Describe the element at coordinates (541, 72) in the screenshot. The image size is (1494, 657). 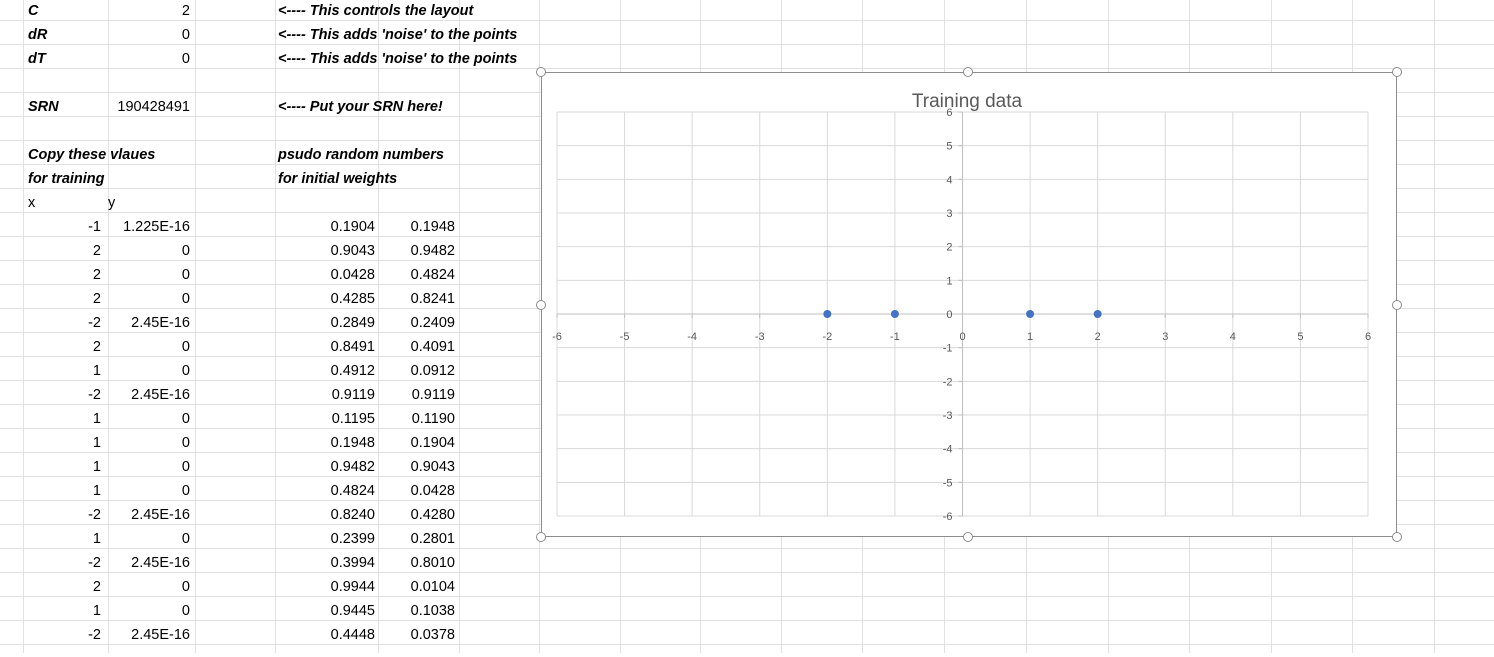
I see `handle-top-left` at that location.